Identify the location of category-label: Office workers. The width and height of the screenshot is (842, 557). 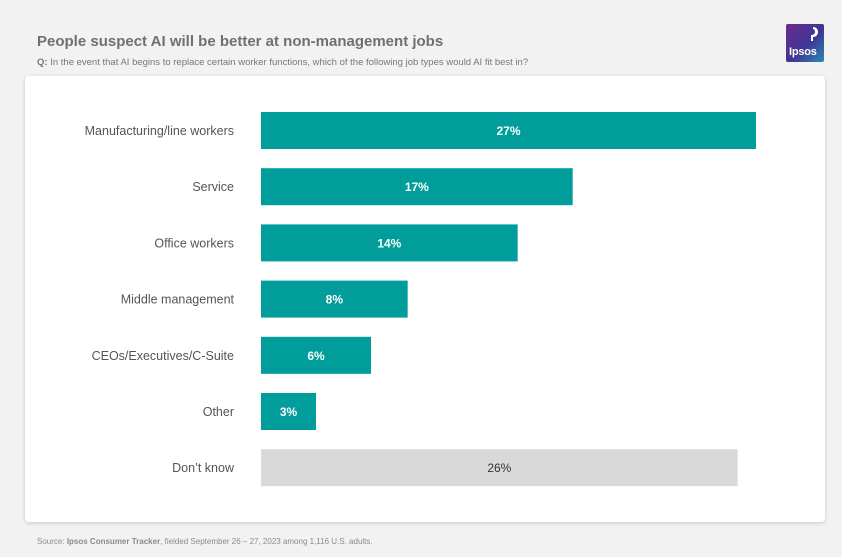
(194, 243).